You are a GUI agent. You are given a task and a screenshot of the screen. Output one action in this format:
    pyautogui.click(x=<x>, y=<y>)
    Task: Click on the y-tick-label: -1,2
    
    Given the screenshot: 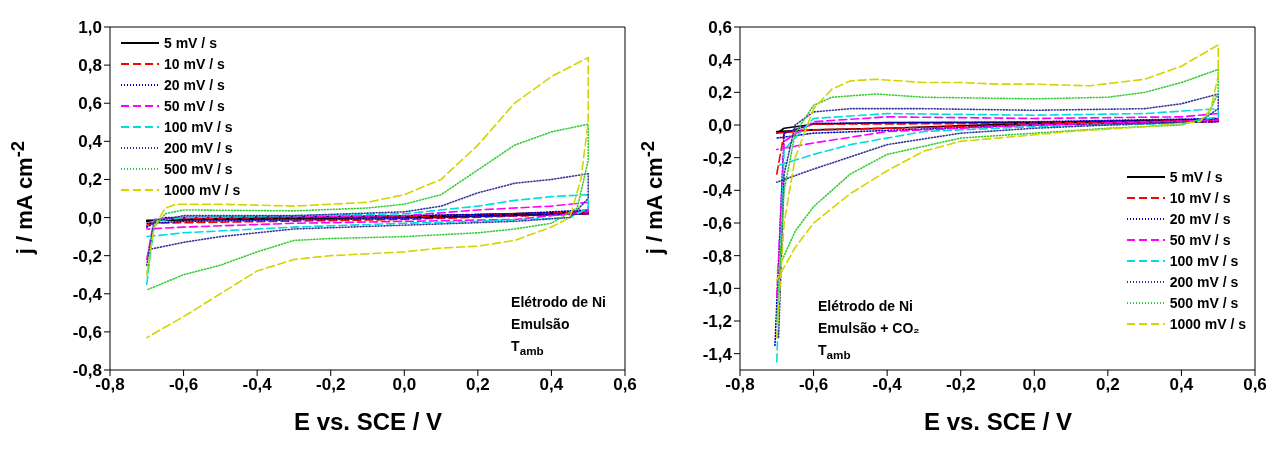 What is the action you would take?
    pyautogui.click(x=717, y=322)
    